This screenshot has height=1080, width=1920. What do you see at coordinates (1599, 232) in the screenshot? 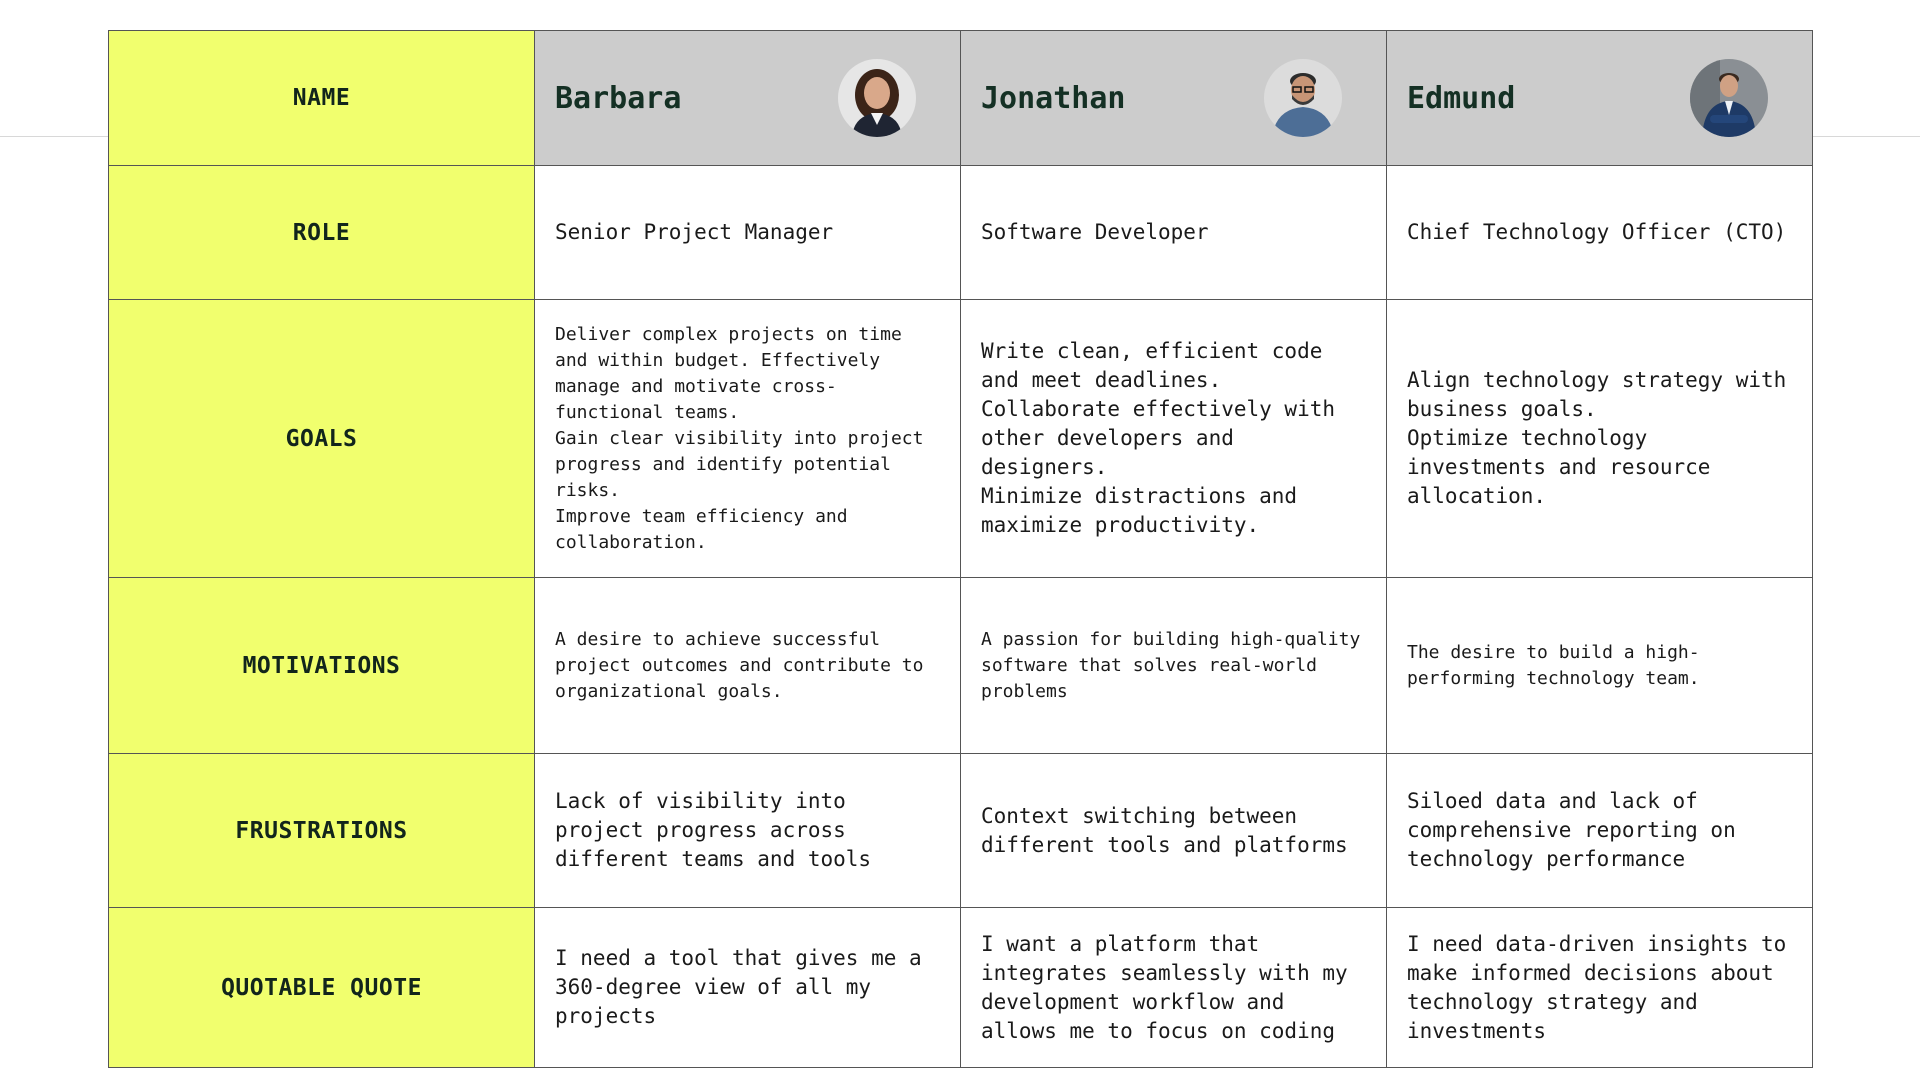
I see `role-cell: Chief Technology Officer (CTO)` at bounding box center [1599, 232].